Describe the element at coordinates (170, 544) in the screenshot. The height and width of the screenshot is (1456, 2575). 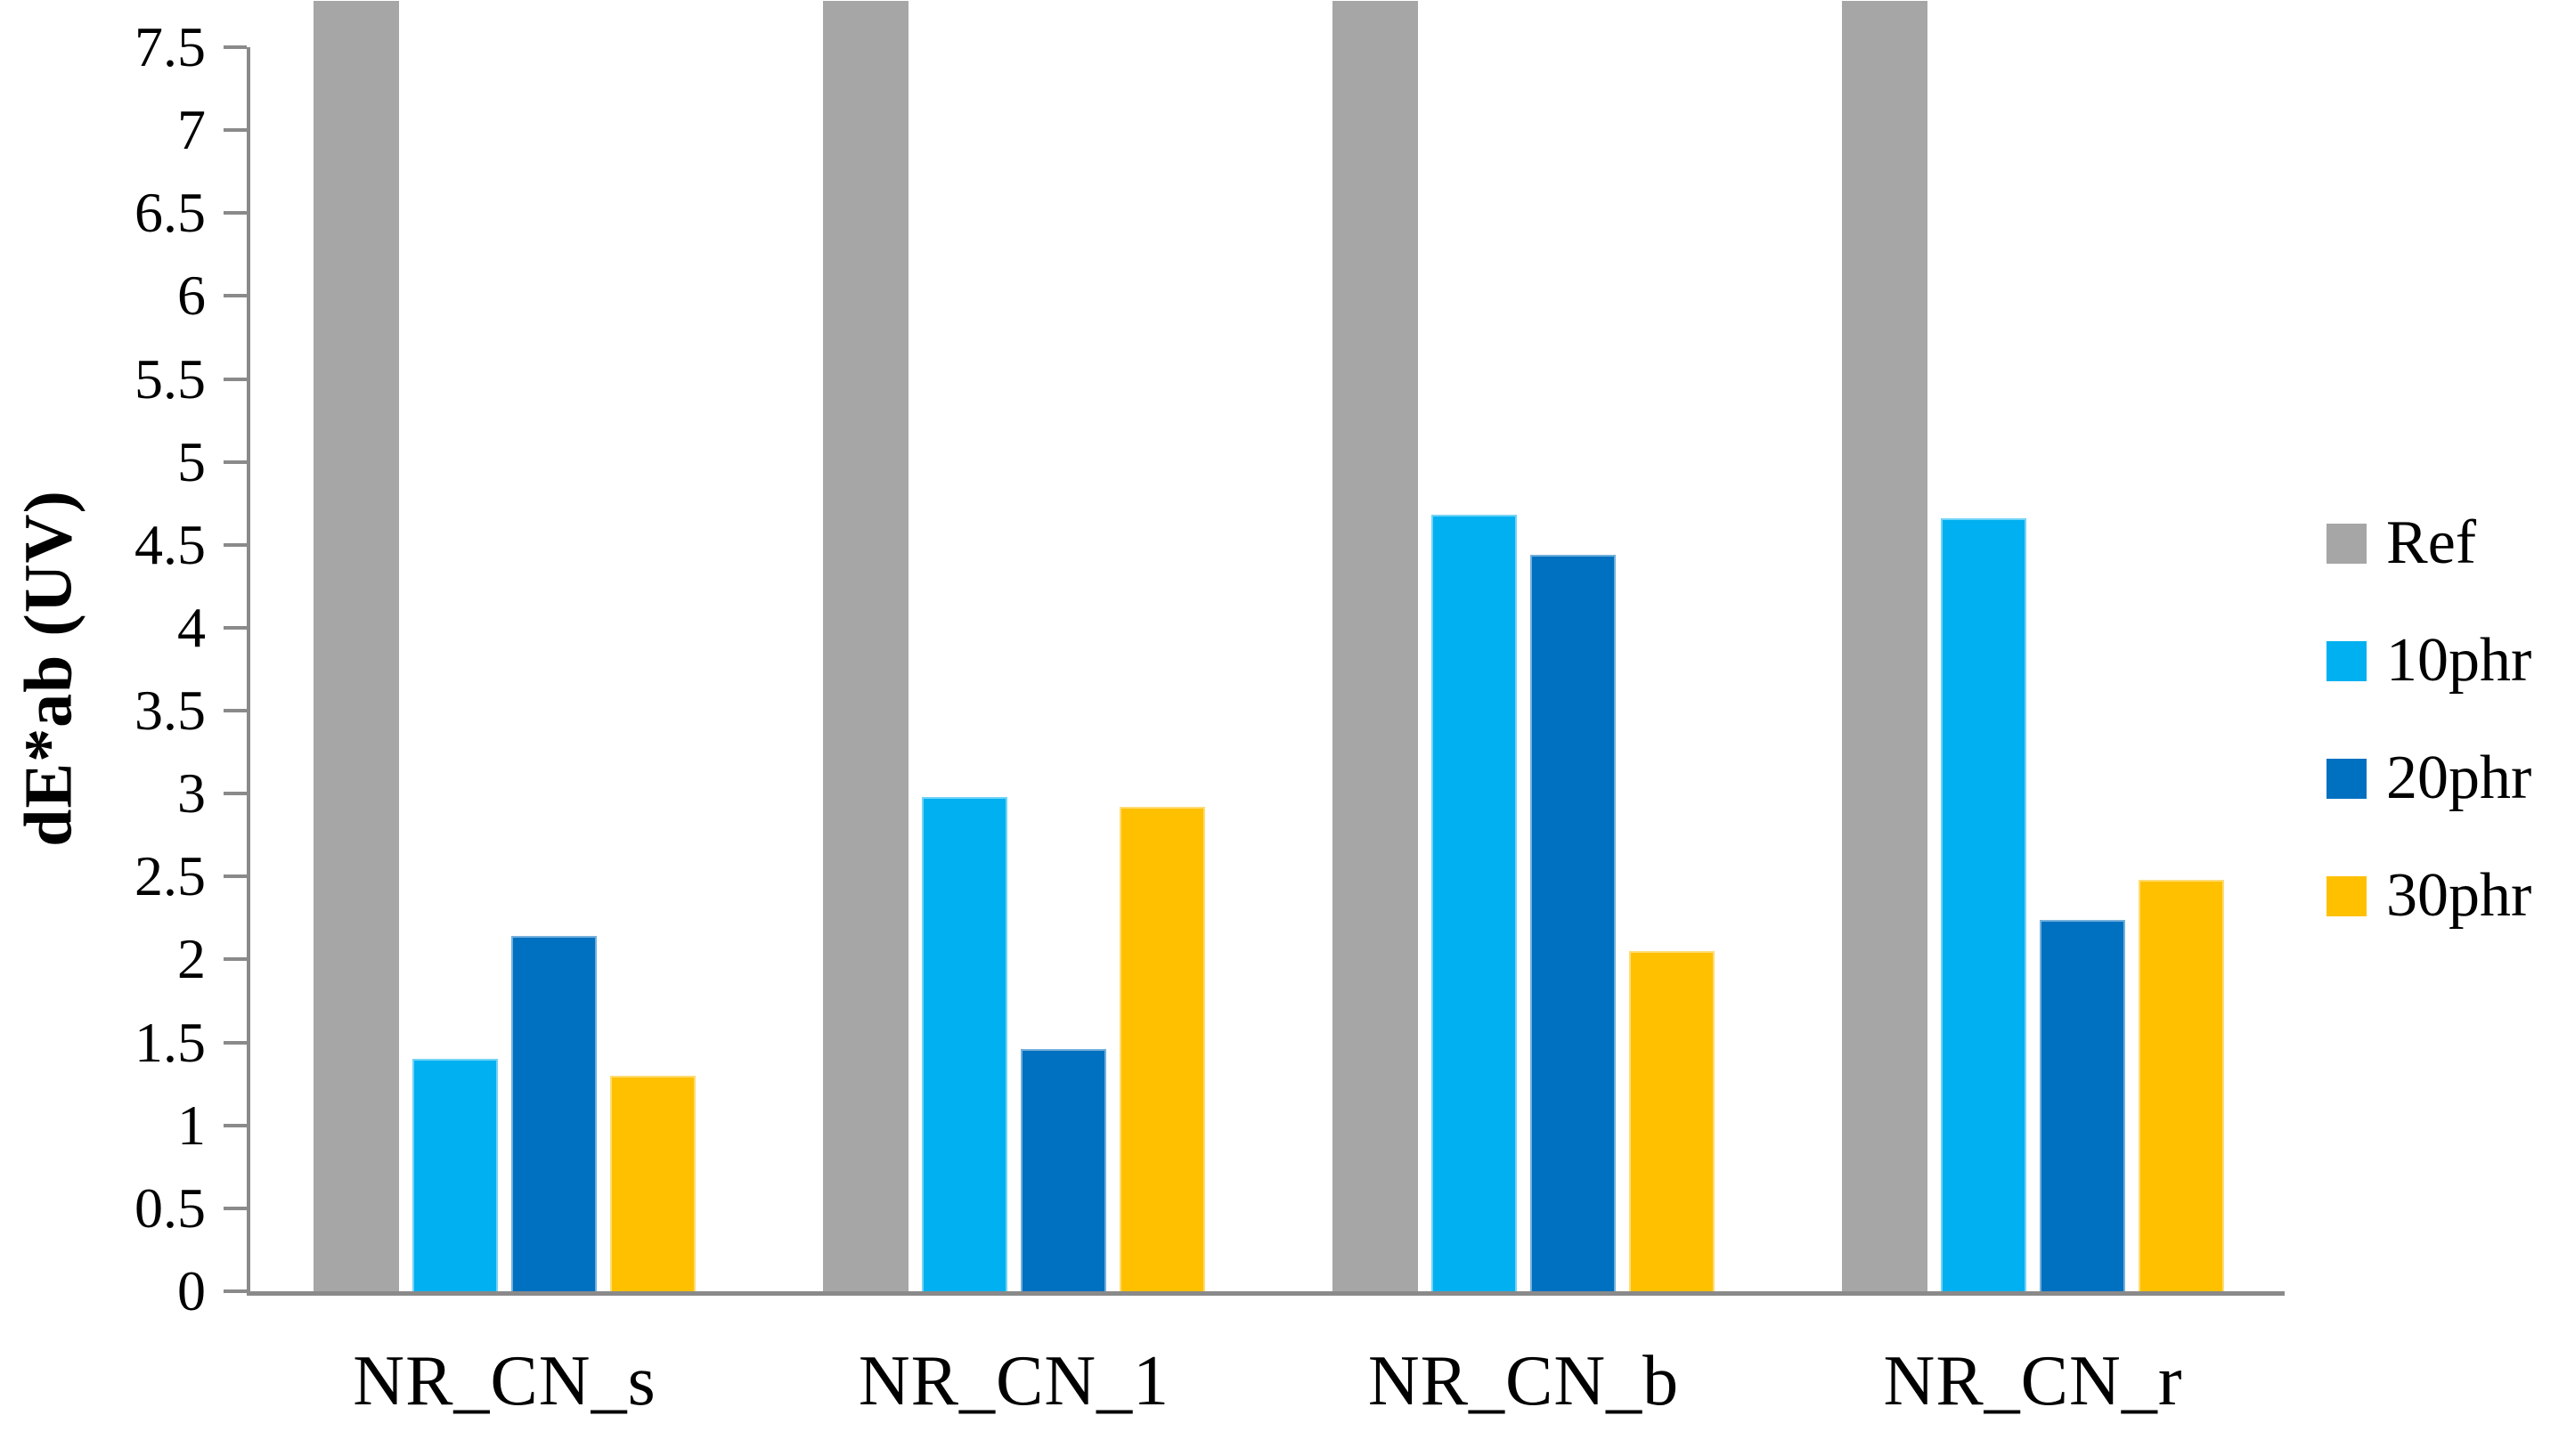
I see `y-tick-label: 4.5` at that location.